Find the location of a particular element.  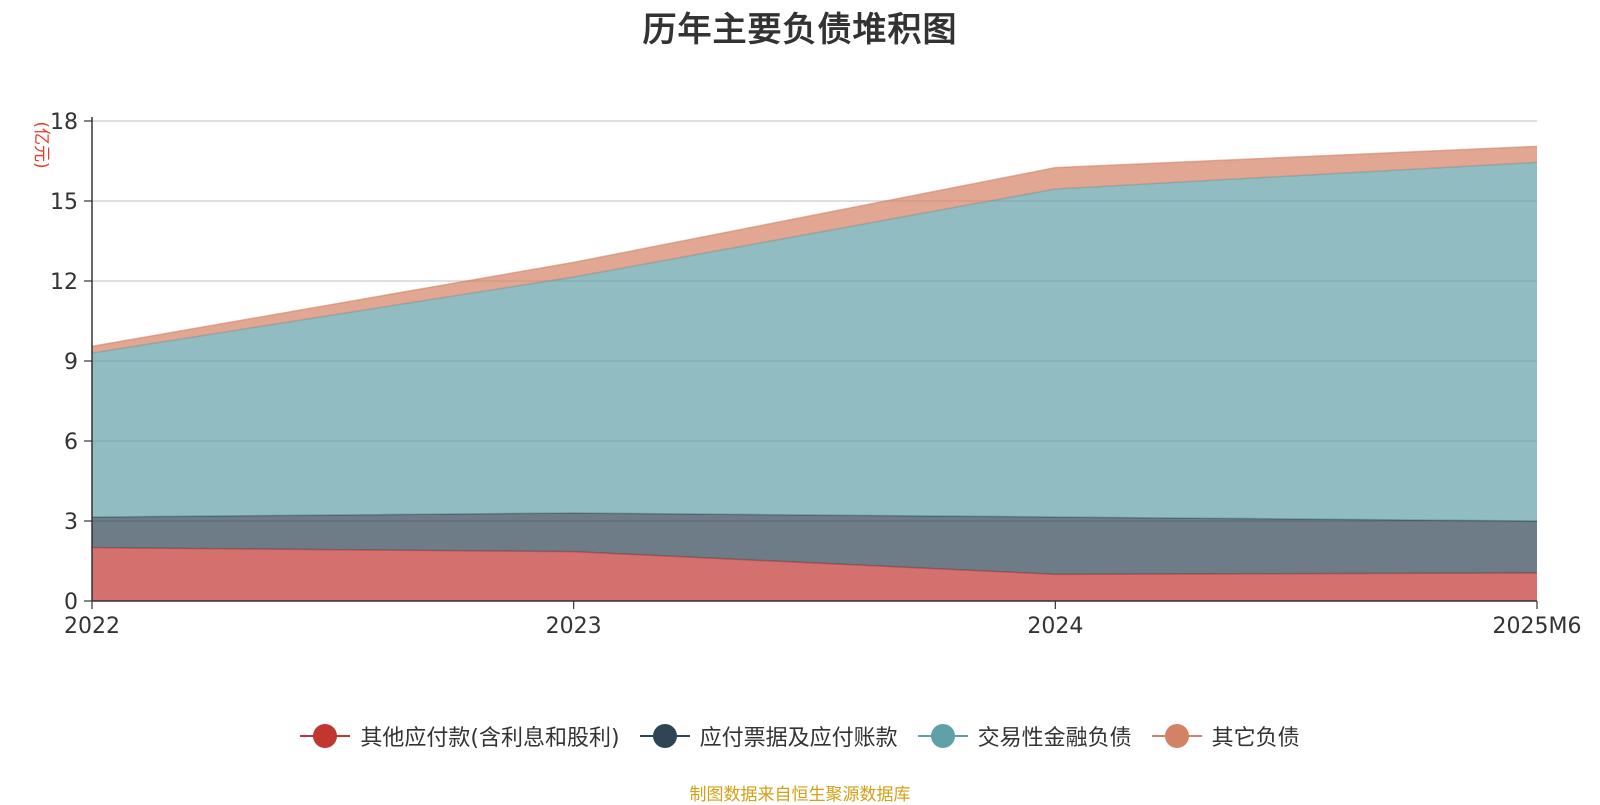

legend-item-1: 其他应付款(含利息和股利) is located at coordinates (460, 736).